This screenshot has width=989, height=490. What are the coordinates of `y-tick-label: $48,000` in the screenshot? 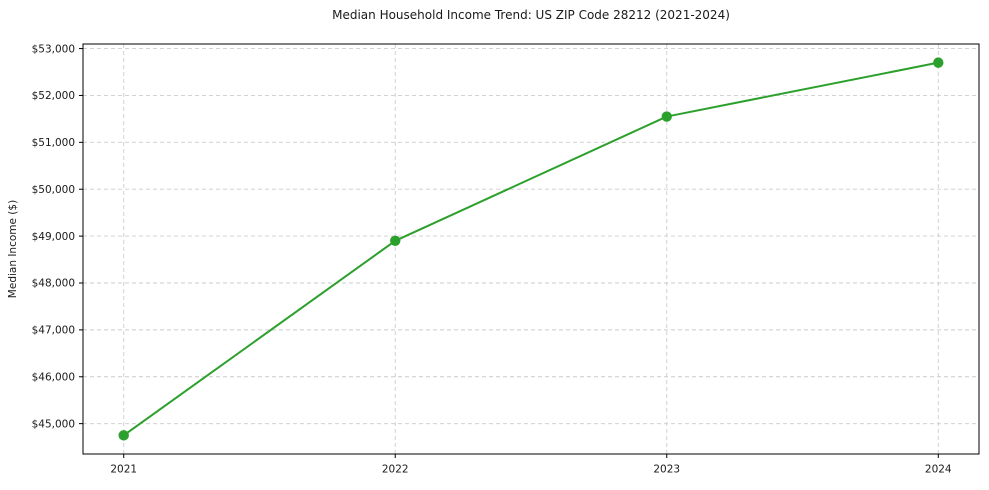 It's located at (53, 284).